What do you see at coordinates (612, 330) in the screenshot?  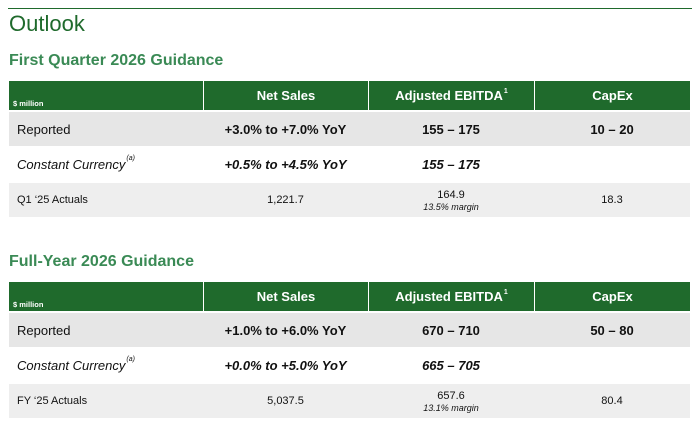 I see `capex-value: 50 – 80` at bounding box center [612, 330].